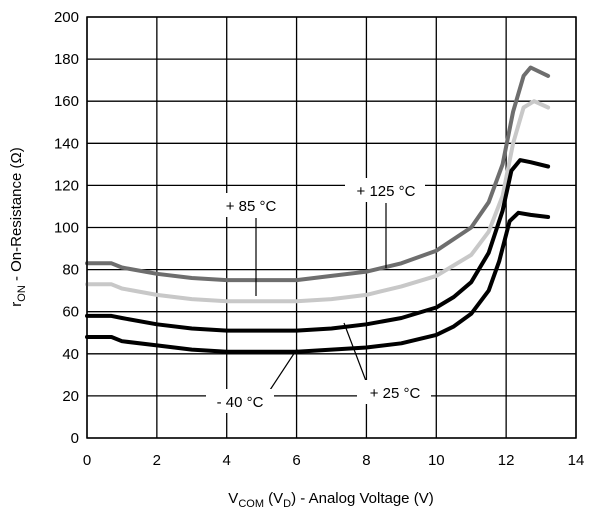  What do you see at coordinates (70, 396) in the screenshot?
I see `y-tick-label: 20` at bounding box center [70, 396].